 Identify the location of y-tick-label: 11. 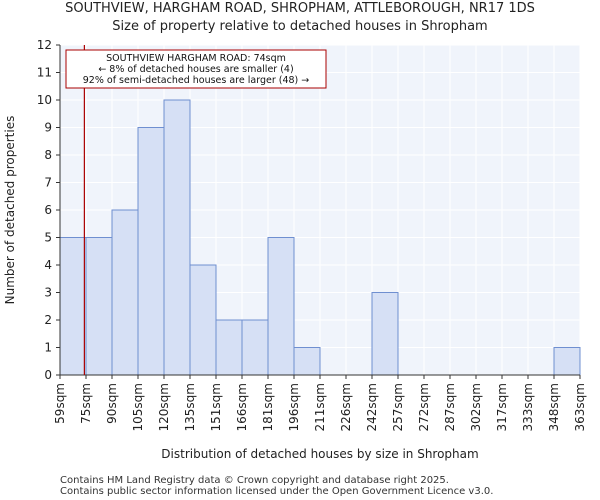
(44, 73).